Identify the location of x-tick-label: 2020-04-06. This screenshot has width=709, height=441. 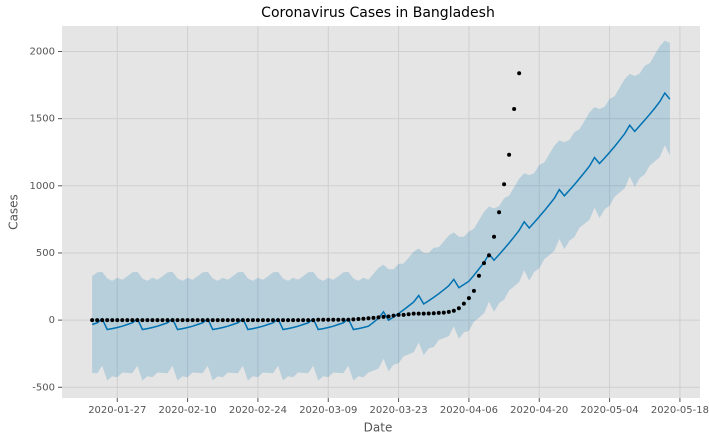
(469, 410).